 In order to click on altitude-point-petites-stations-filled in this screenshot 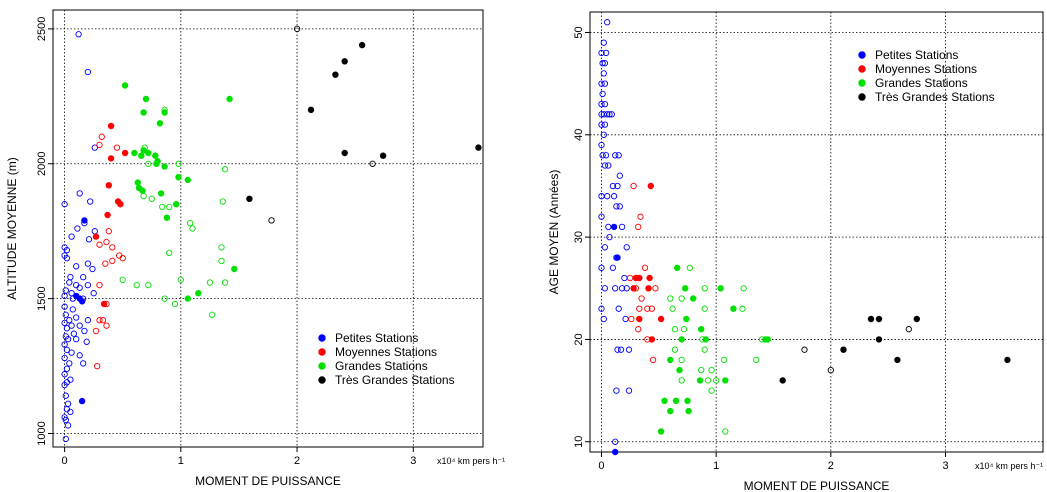, I will do `click(84, 220)`.